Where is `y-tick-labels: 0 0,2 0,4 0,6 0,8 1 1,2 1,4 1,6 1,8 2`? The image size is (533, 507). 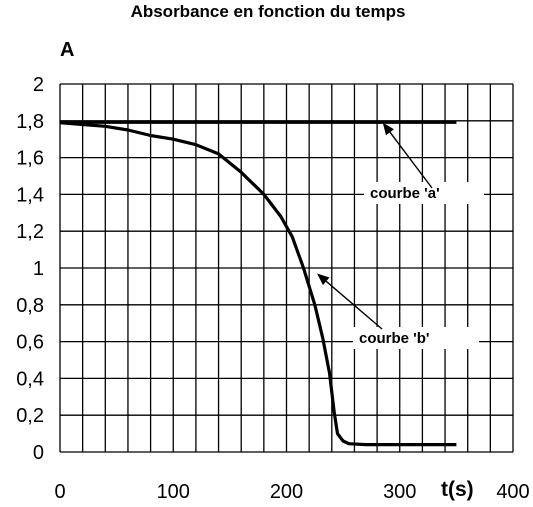
y-tick-labels: 0 0,2 0,4 0,6 0,8 1 1,2 1,4 1,6 1,8 2 is located at coordinates (30, 269).